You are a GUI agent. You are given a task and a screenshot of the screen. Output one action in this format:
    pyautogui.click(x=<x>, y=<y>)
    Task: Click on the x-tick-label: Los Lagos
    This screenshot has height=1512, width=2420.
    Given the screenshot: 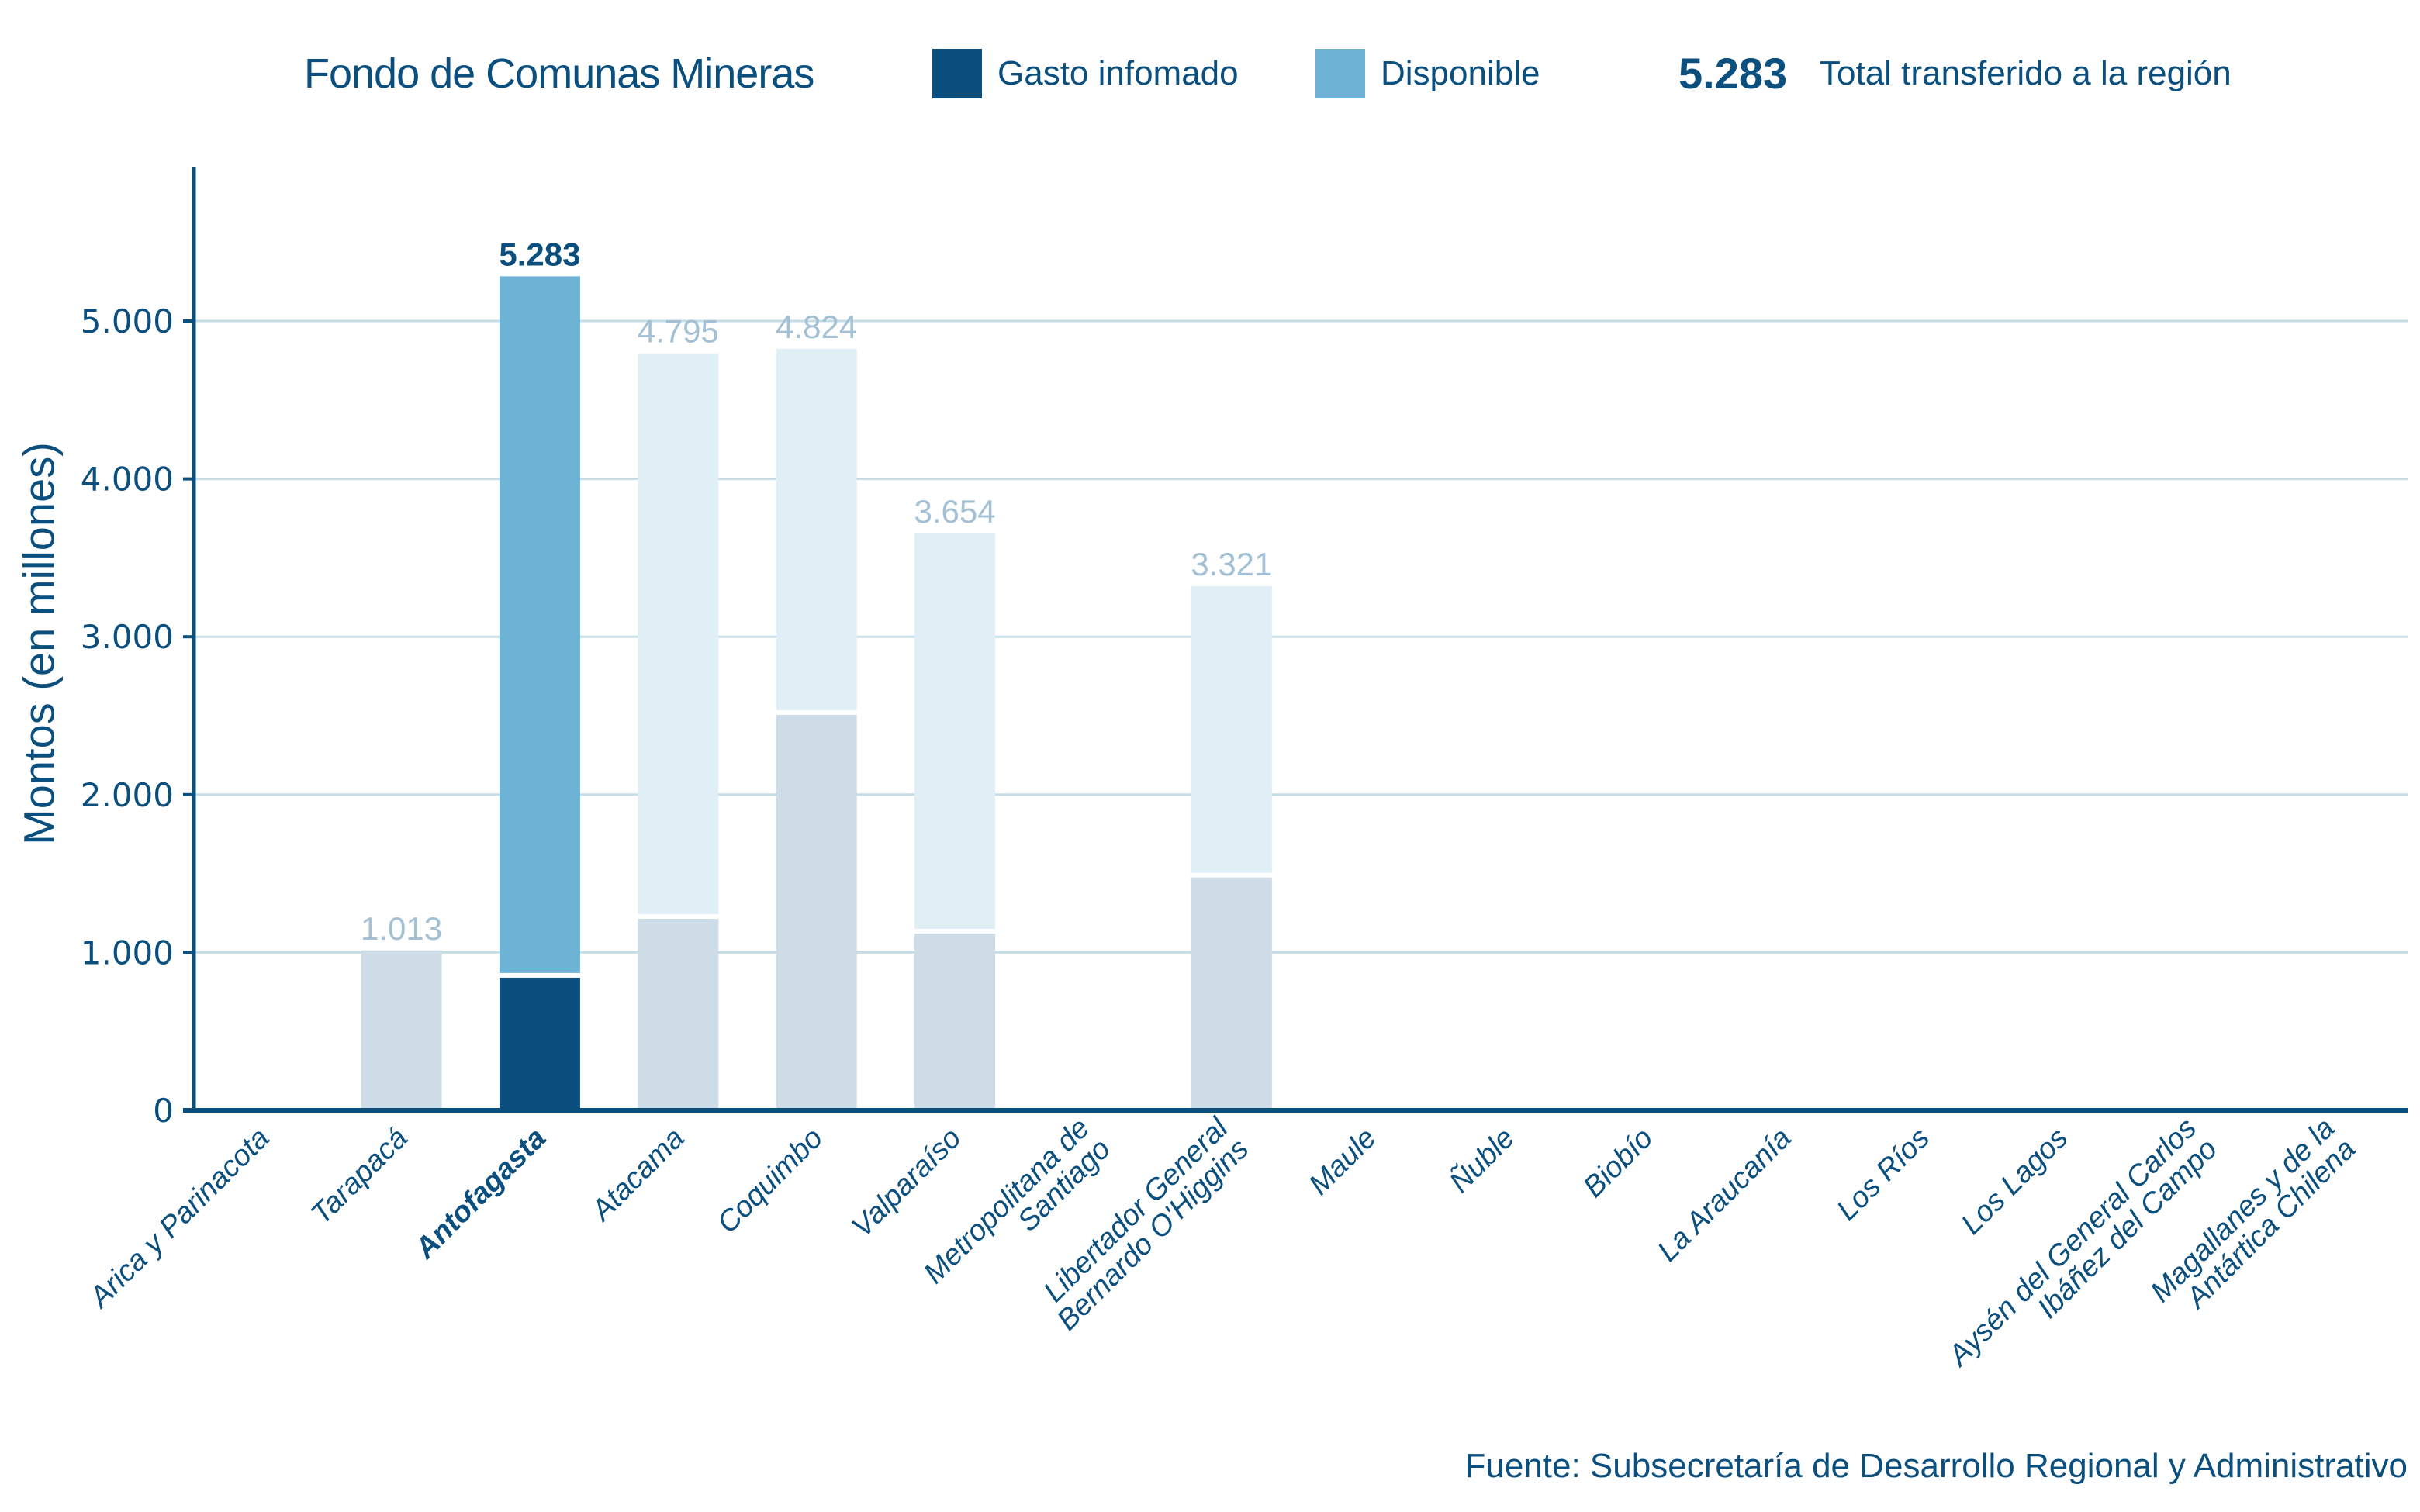 What is the action you would take?
    pyautogui.click(x=2015, y=1181)
    